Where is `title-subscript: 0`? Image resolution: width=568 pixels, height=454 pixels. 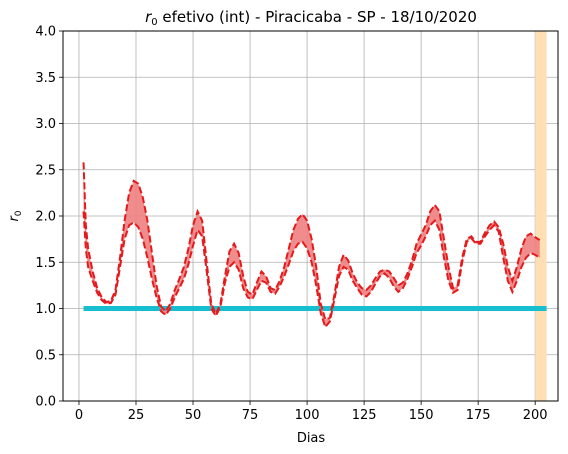 title-subscript: 0 is located at coordinates (154, 22).